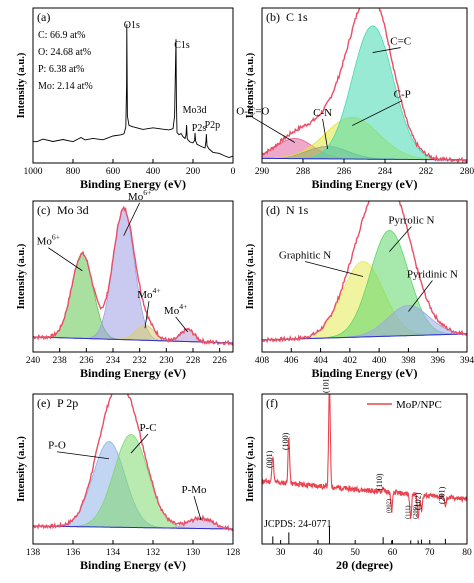  Describe the element at coordinates (153, 172) in the screenshot. I see `x-tick-label: 400` at that location.